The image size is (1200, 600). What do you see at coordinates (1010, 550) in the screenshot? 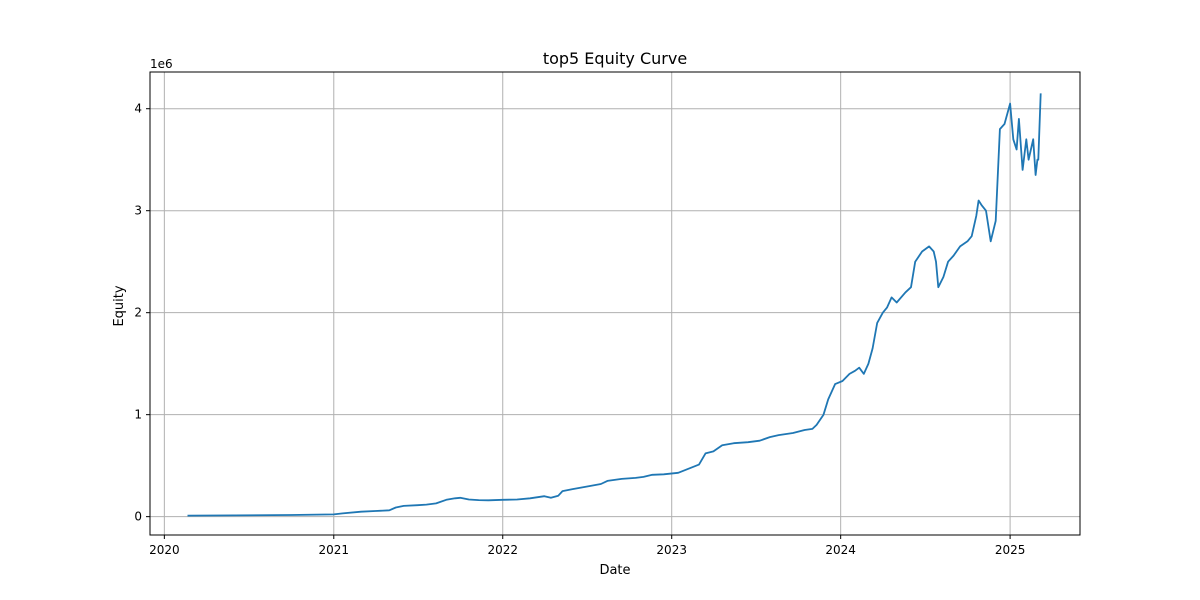
I see `x-tick-label: 2025` at bounding box center [1010, 550].